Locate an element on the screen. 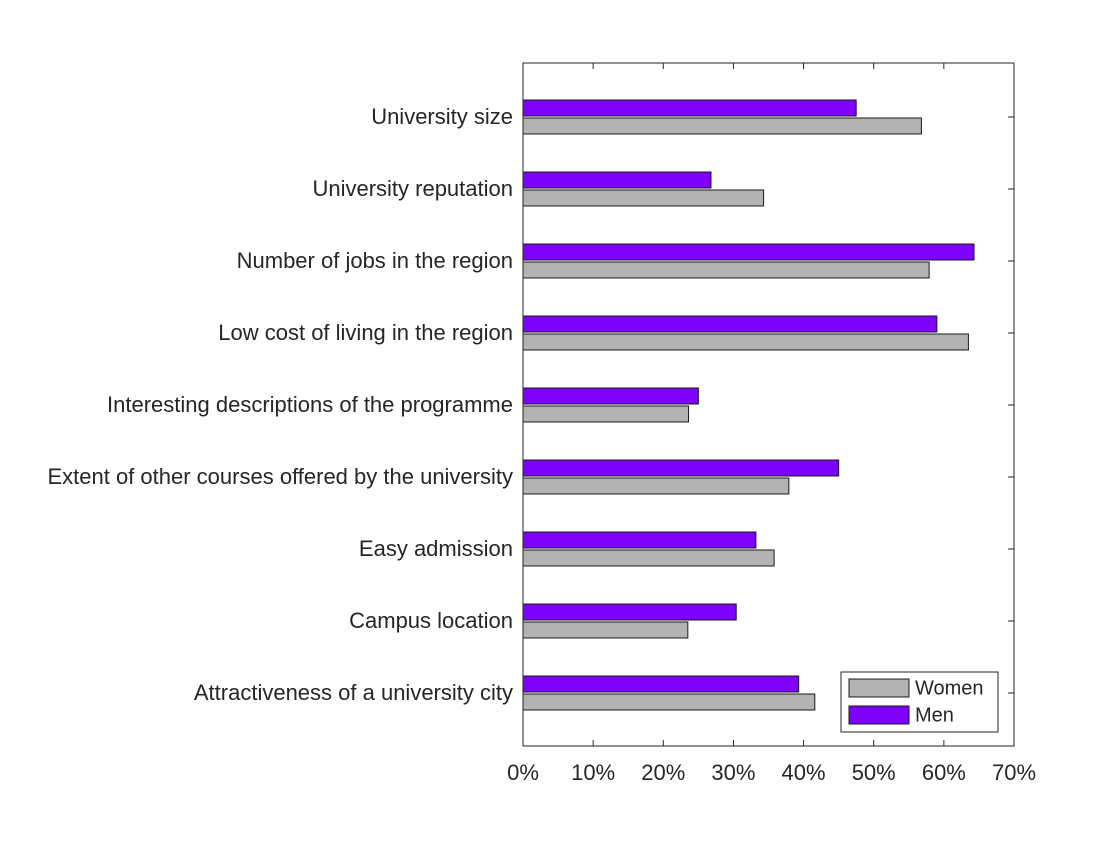  x-tick-label: 40% is located at coordinates (804, 772).